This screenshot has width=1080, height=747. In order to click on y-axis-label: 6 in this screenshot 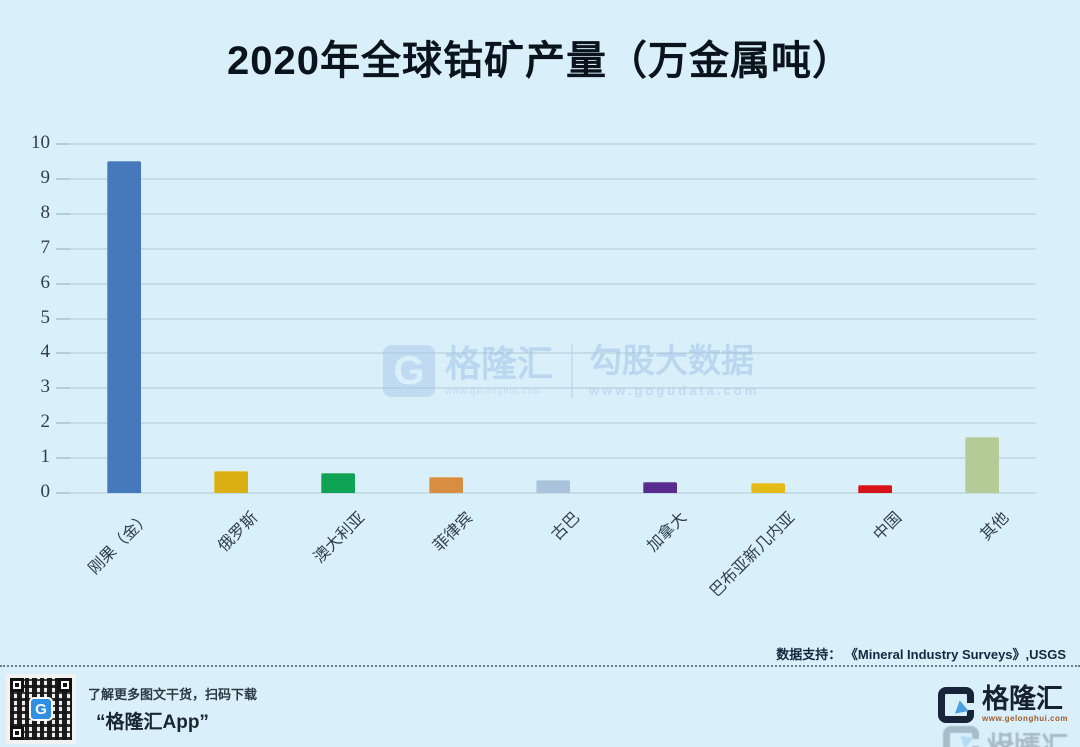, I will do `click(45, 282)`.